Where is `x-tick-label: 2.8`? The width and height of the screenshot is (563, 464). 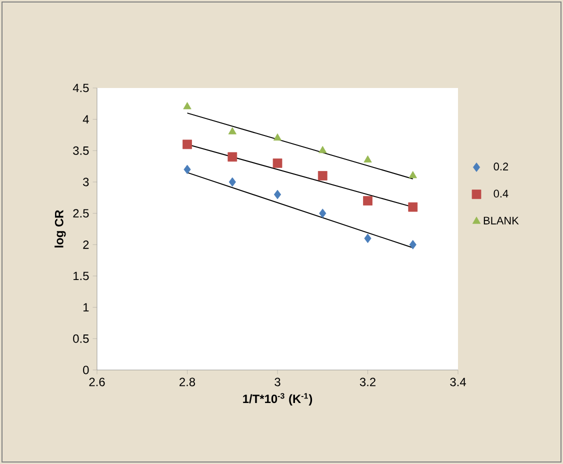
x-tick-label: 2.8 is located at coordinates (188, 382).